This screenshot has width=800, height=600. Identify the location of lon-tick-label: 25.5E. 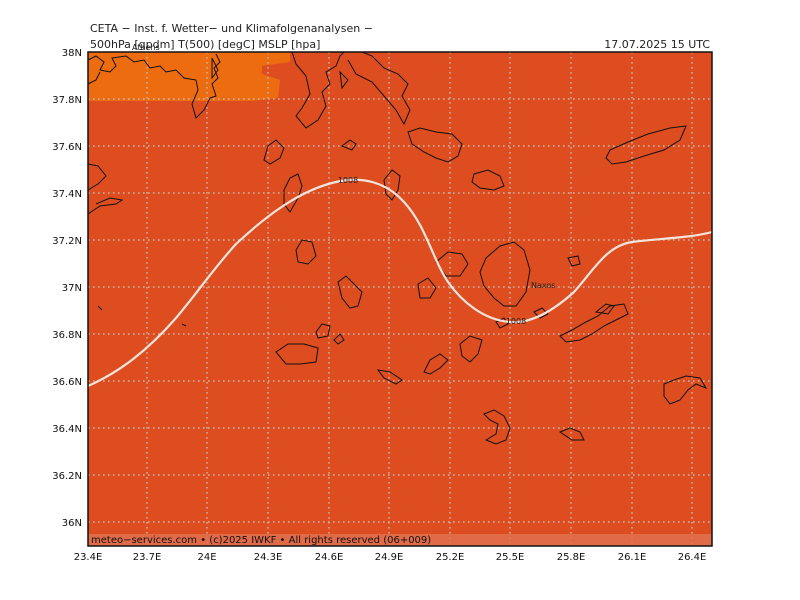
(510, 557).